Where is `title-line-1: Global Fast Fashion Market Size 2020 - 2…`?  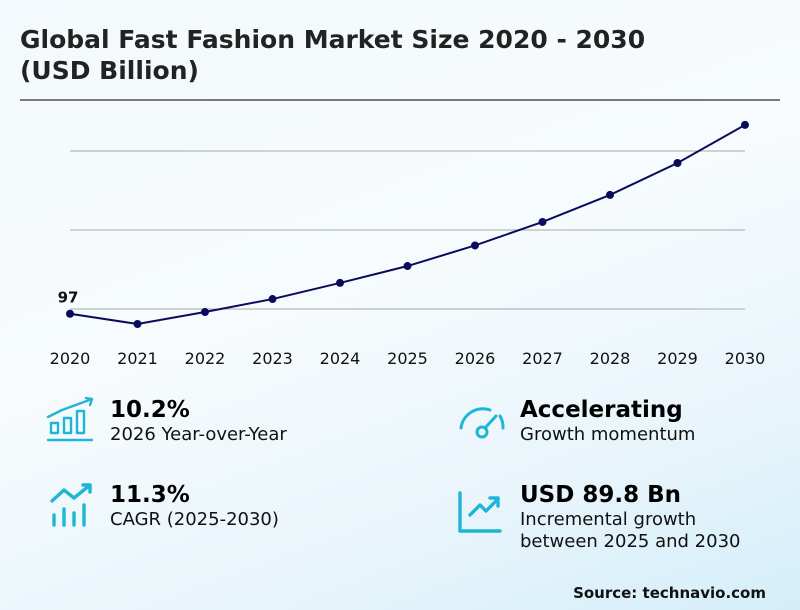
title-line-1: Global Fast Fashion Market Size 2020 - 2… is located at coordinates (333, 39).